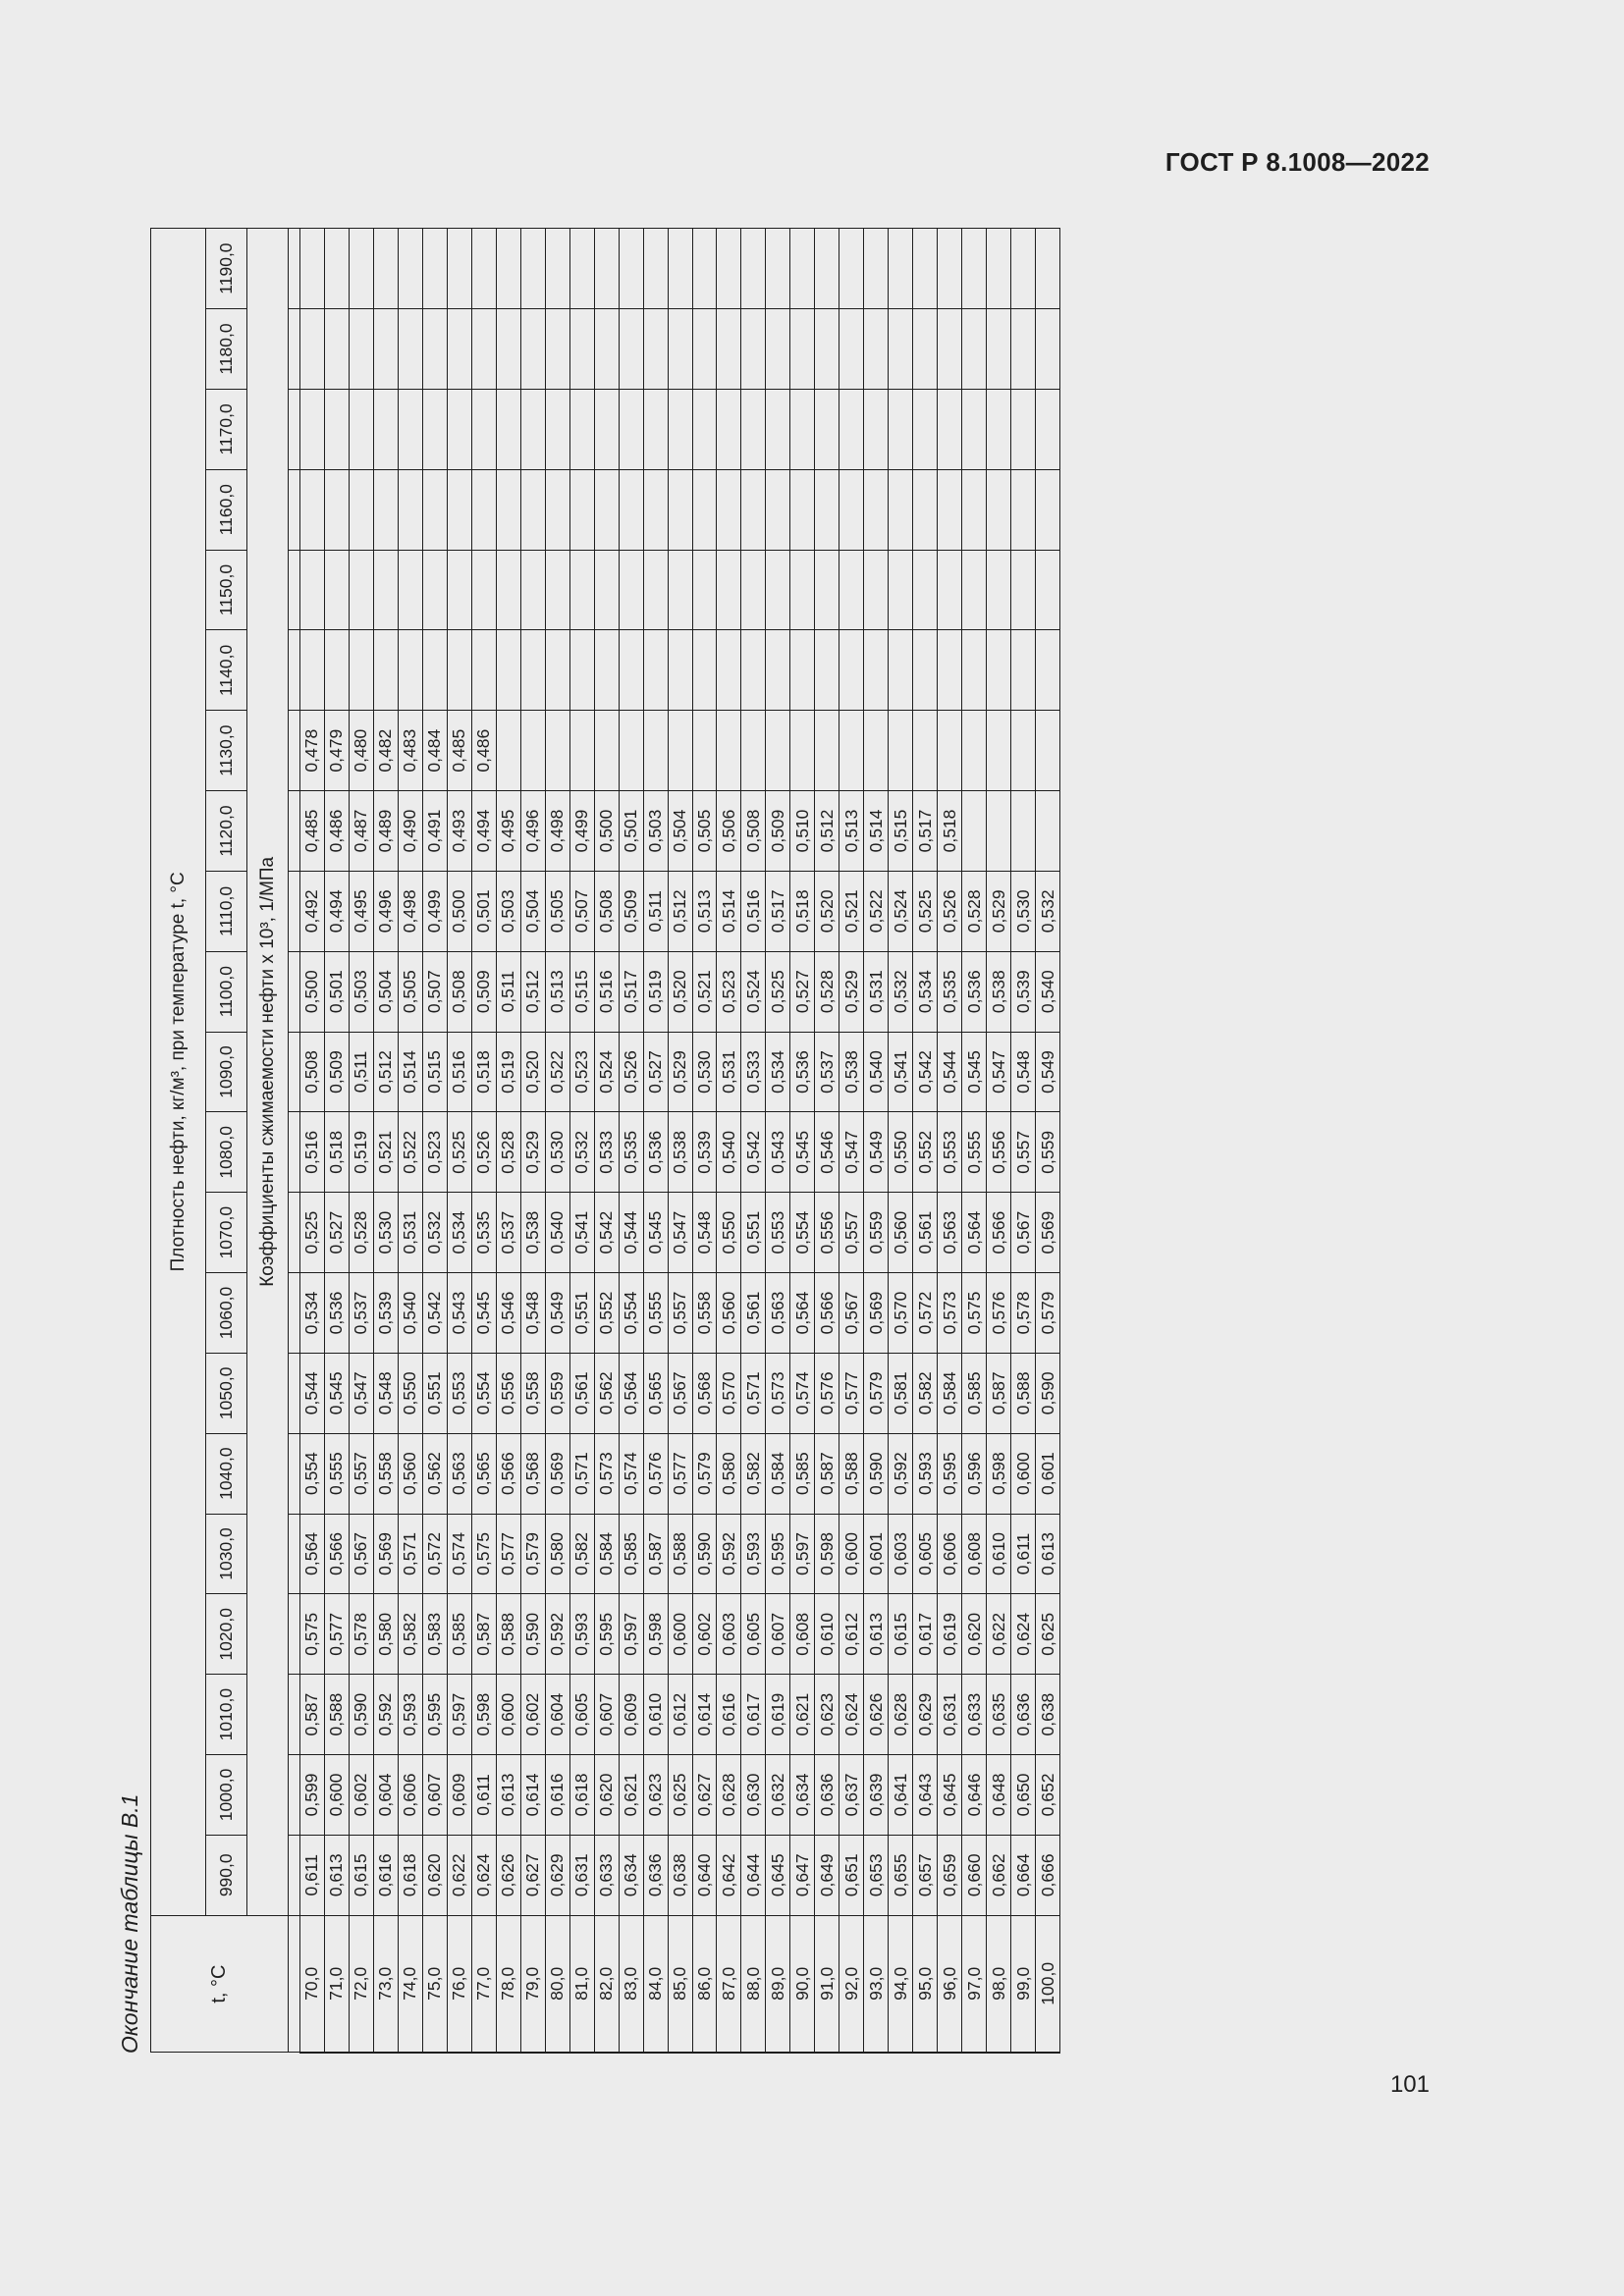 The width and height of the screenshot is (1624, 2296). I want to click on value-cell: 0,610, so click(826, 1634).